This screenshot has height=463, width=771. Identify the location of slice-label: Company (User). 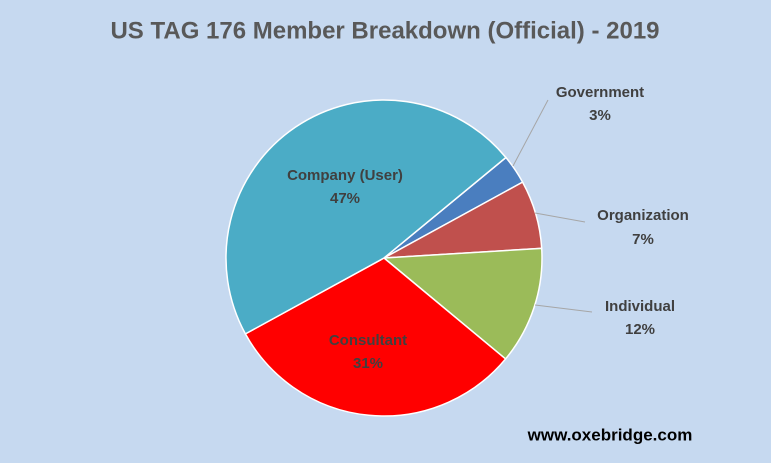
(345, 175).